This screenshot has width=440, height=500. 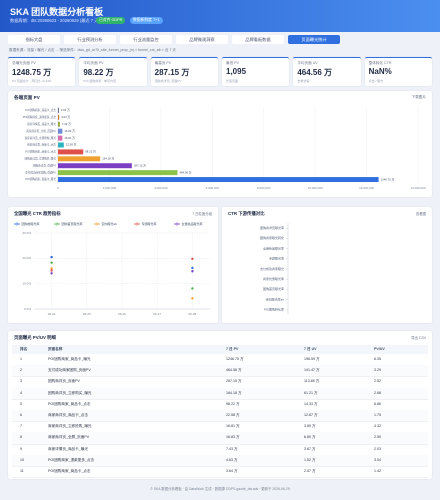 What do you see at coordinates (234, 381) in the screenshot?
I see `table-cell: 287.15 万` at bounding box center [234, 381].